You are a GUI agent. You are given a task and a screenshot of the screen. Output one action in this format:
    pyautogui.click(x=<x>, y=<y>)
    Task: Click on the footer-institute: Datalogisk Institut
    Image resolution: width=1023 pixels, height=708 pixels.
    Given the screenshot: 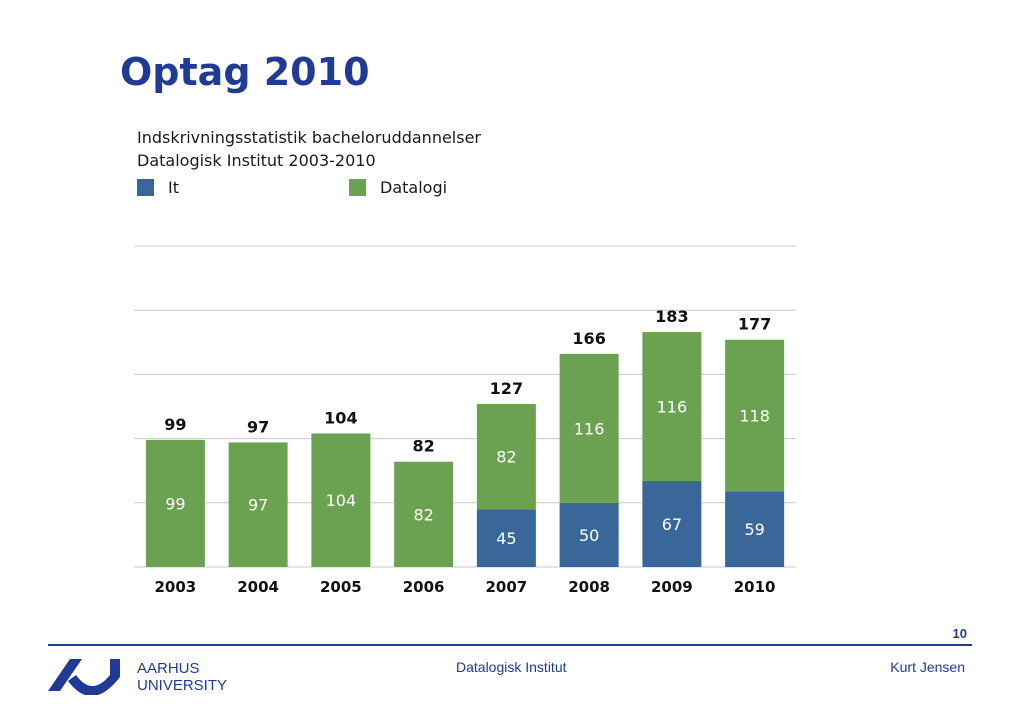 What is the action you would take?
    pyautogui.click(x=511, y=667)
    